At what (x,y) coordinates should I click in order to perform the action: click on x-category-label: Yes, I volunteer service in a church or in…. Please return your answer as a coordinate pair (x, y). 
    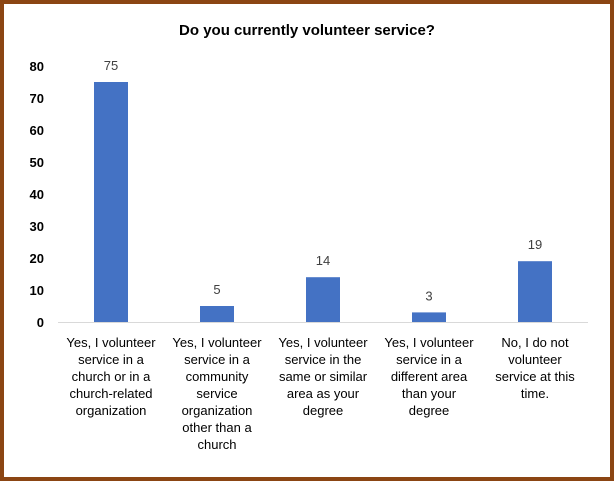
    Looking at the image, I should click on (111, 376).